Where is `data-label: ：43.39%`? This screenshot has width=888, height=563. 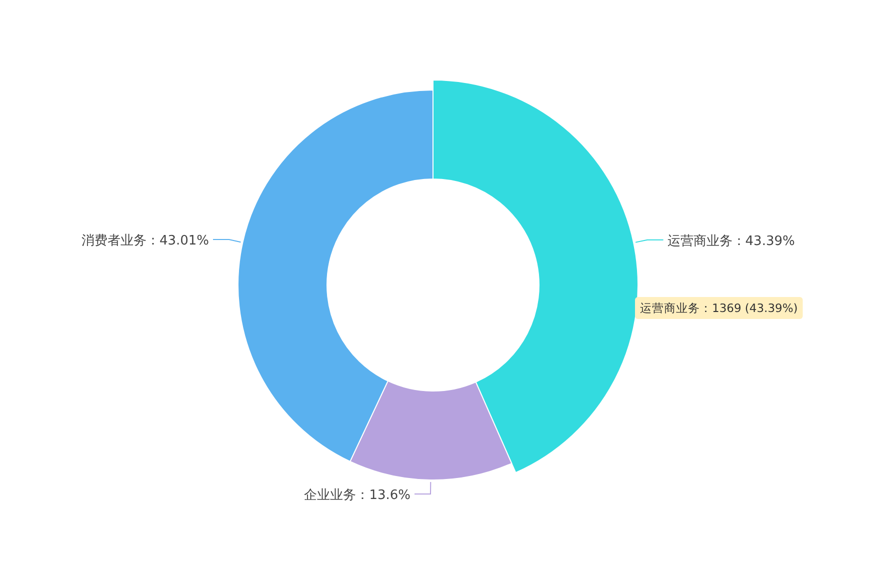
data-label: ：43.39% is located at coordinates (763, 241).